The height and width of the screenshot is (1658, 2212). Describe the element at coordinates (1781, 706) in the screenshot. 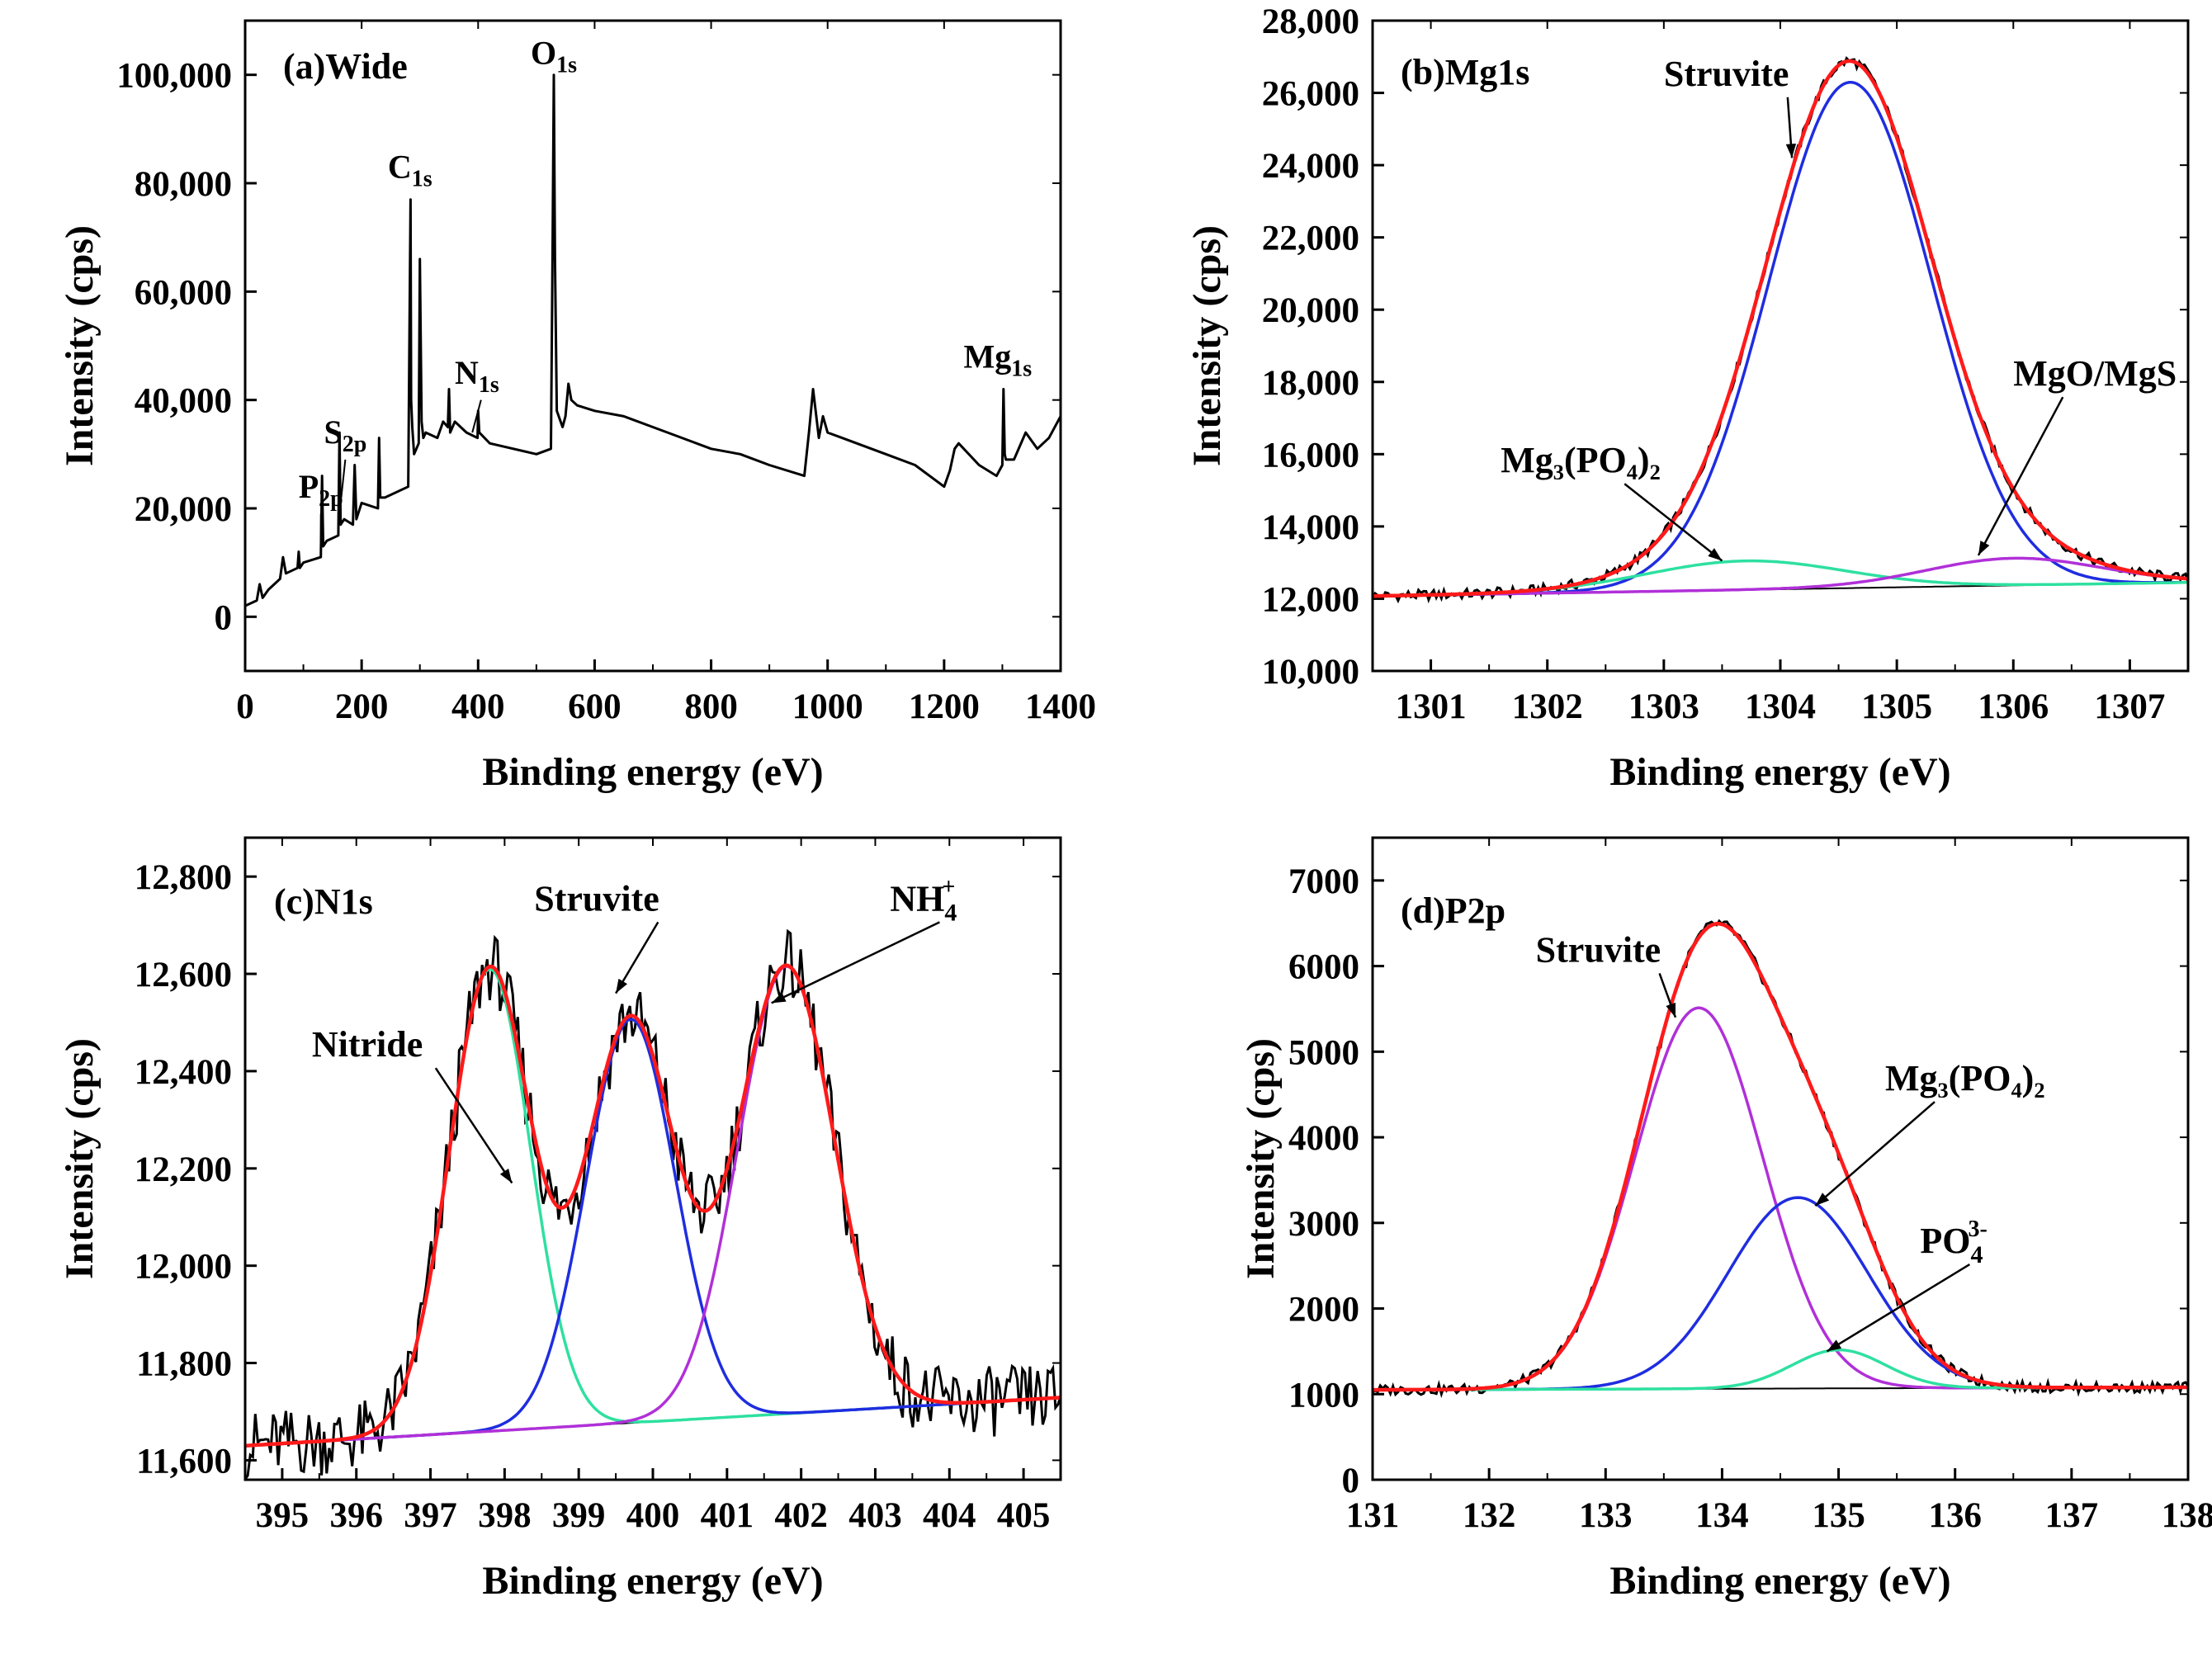

I see `x-tick-label: 1304` at that location.